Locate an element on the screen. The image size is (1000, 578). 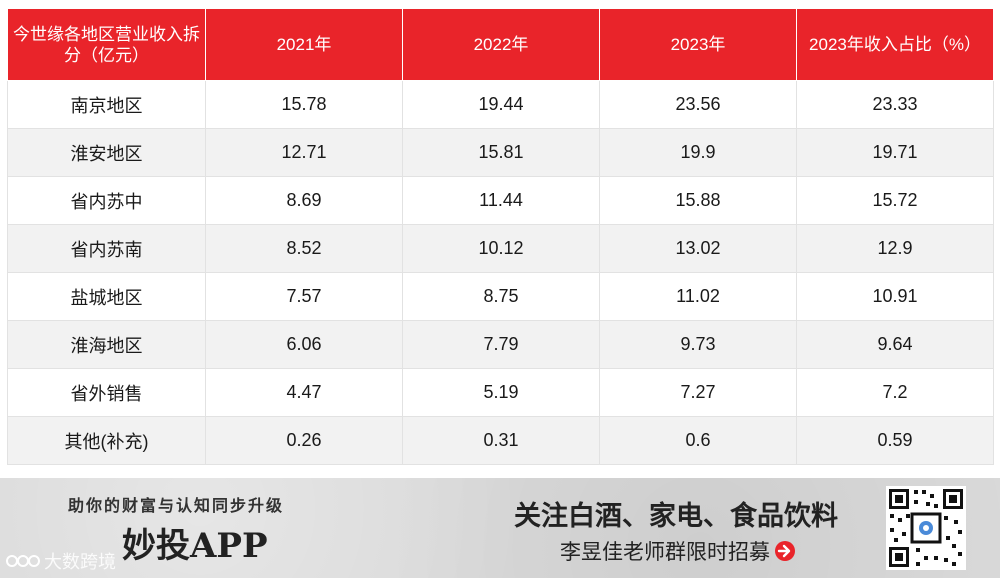
value-cell: 23.33 is located at coordinates (895, 104).